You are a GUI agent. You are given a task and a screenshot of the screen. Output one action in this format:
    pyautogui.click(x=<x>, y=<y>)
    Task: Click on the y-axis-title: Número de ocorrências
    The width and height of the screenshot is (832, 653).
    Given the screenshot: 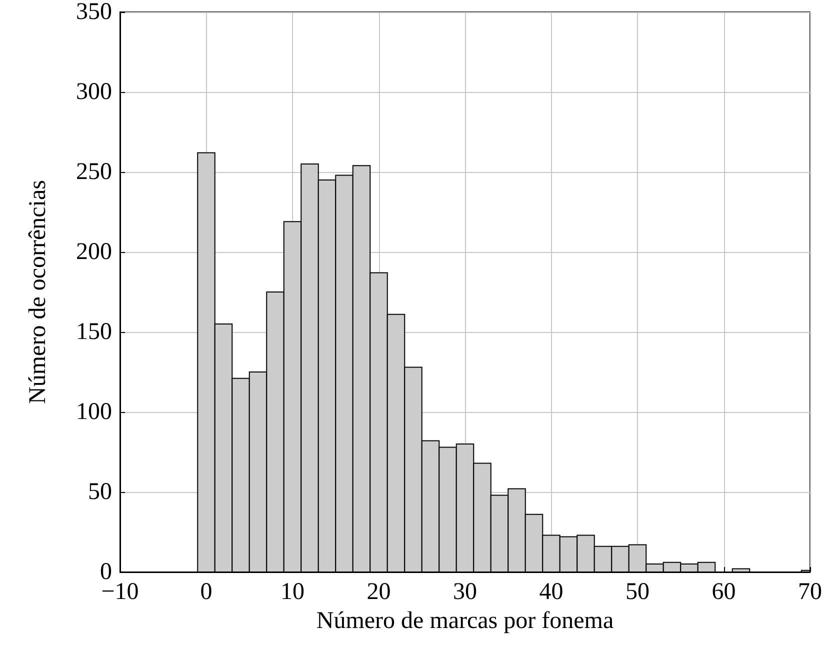 What is the action you would take?
    pyautogui.click(x=38, y=292)
    